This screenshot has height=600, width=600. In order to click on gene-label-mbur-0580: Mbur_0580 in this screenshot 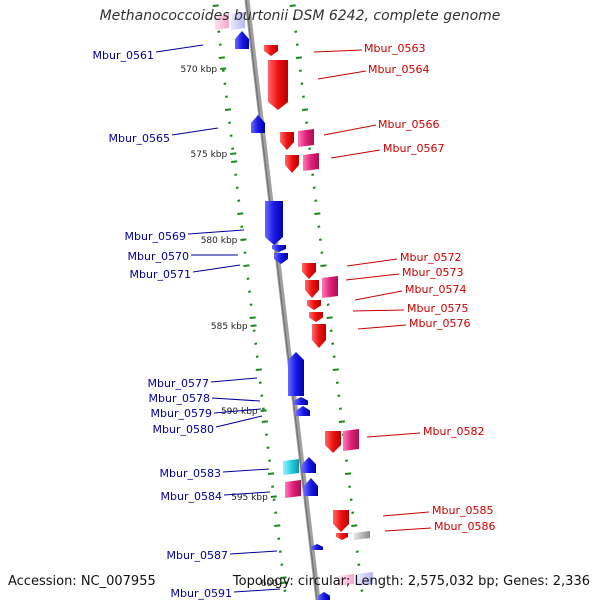, I will do `click(183, 429)`.